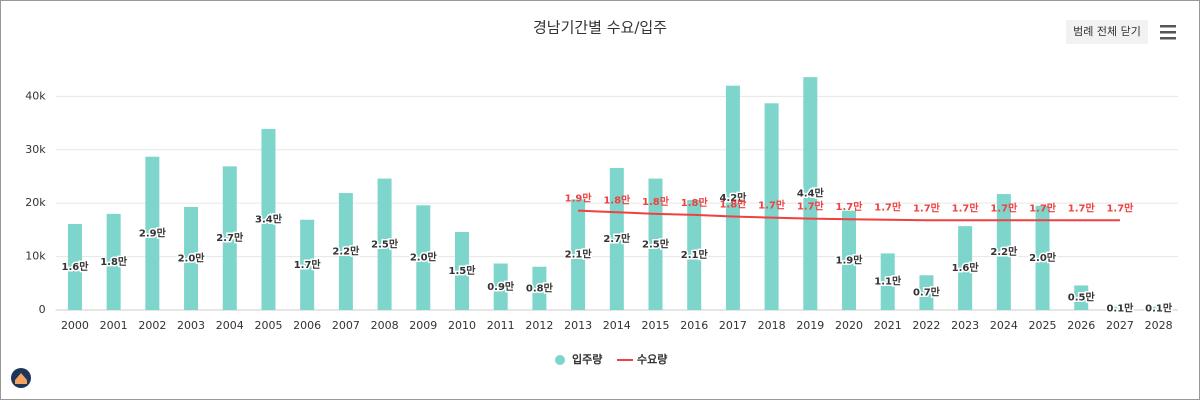 This screenshot has height=400, width=1200. What do you see at coordinates (772, 325) in the screenshot?
I see `x-tick-label: 2018` at bounding box center [772, 325].